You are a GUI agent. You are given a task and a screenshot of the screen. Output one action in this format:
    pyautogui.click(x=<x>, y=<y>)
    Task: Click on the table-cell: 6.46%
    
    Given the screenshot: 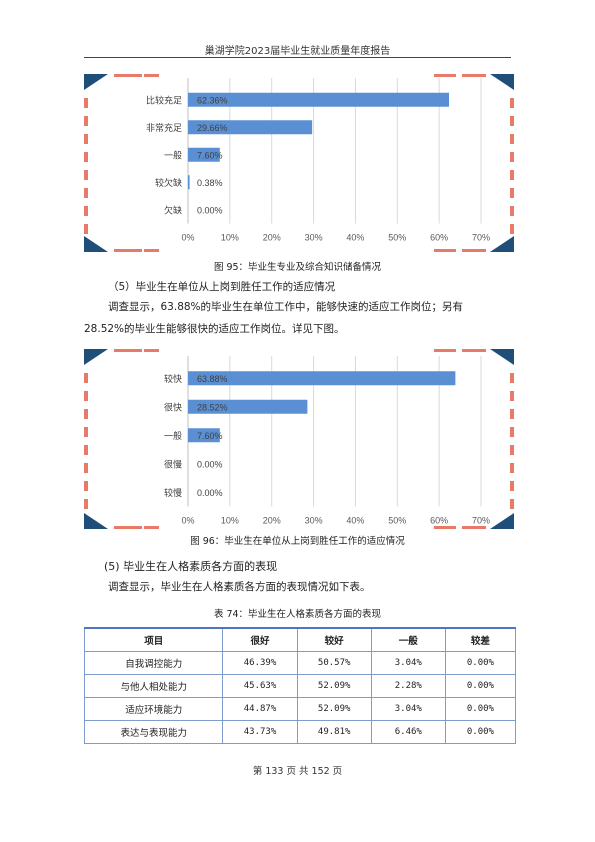 What is the action you would take?
    pyautogui.click(x=408, y=732)
    